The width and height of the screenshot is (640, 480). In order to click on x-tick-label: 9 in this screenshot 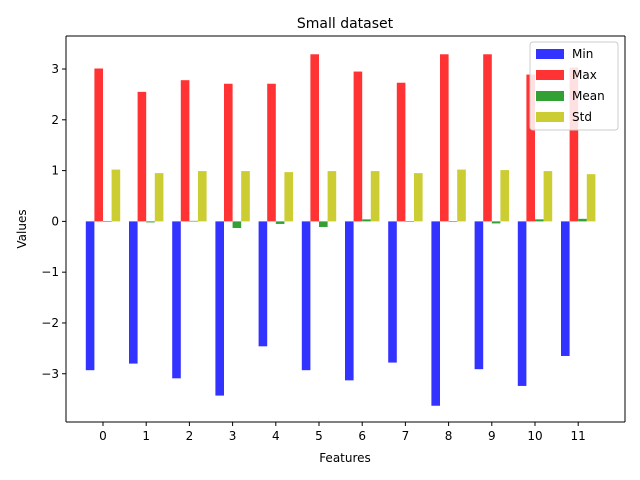, I will do `click(492, 436)`.